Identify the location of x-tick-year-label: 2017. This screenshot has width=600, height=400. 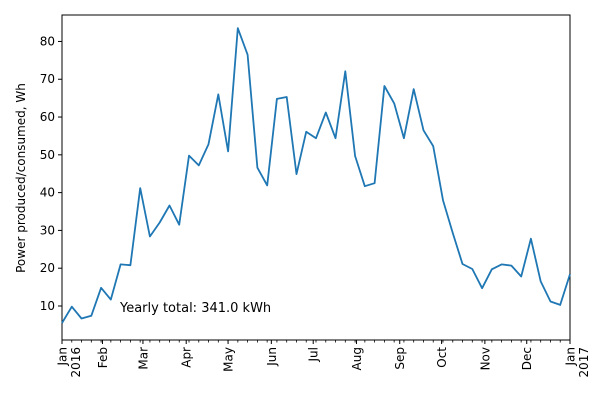
(584, 362).